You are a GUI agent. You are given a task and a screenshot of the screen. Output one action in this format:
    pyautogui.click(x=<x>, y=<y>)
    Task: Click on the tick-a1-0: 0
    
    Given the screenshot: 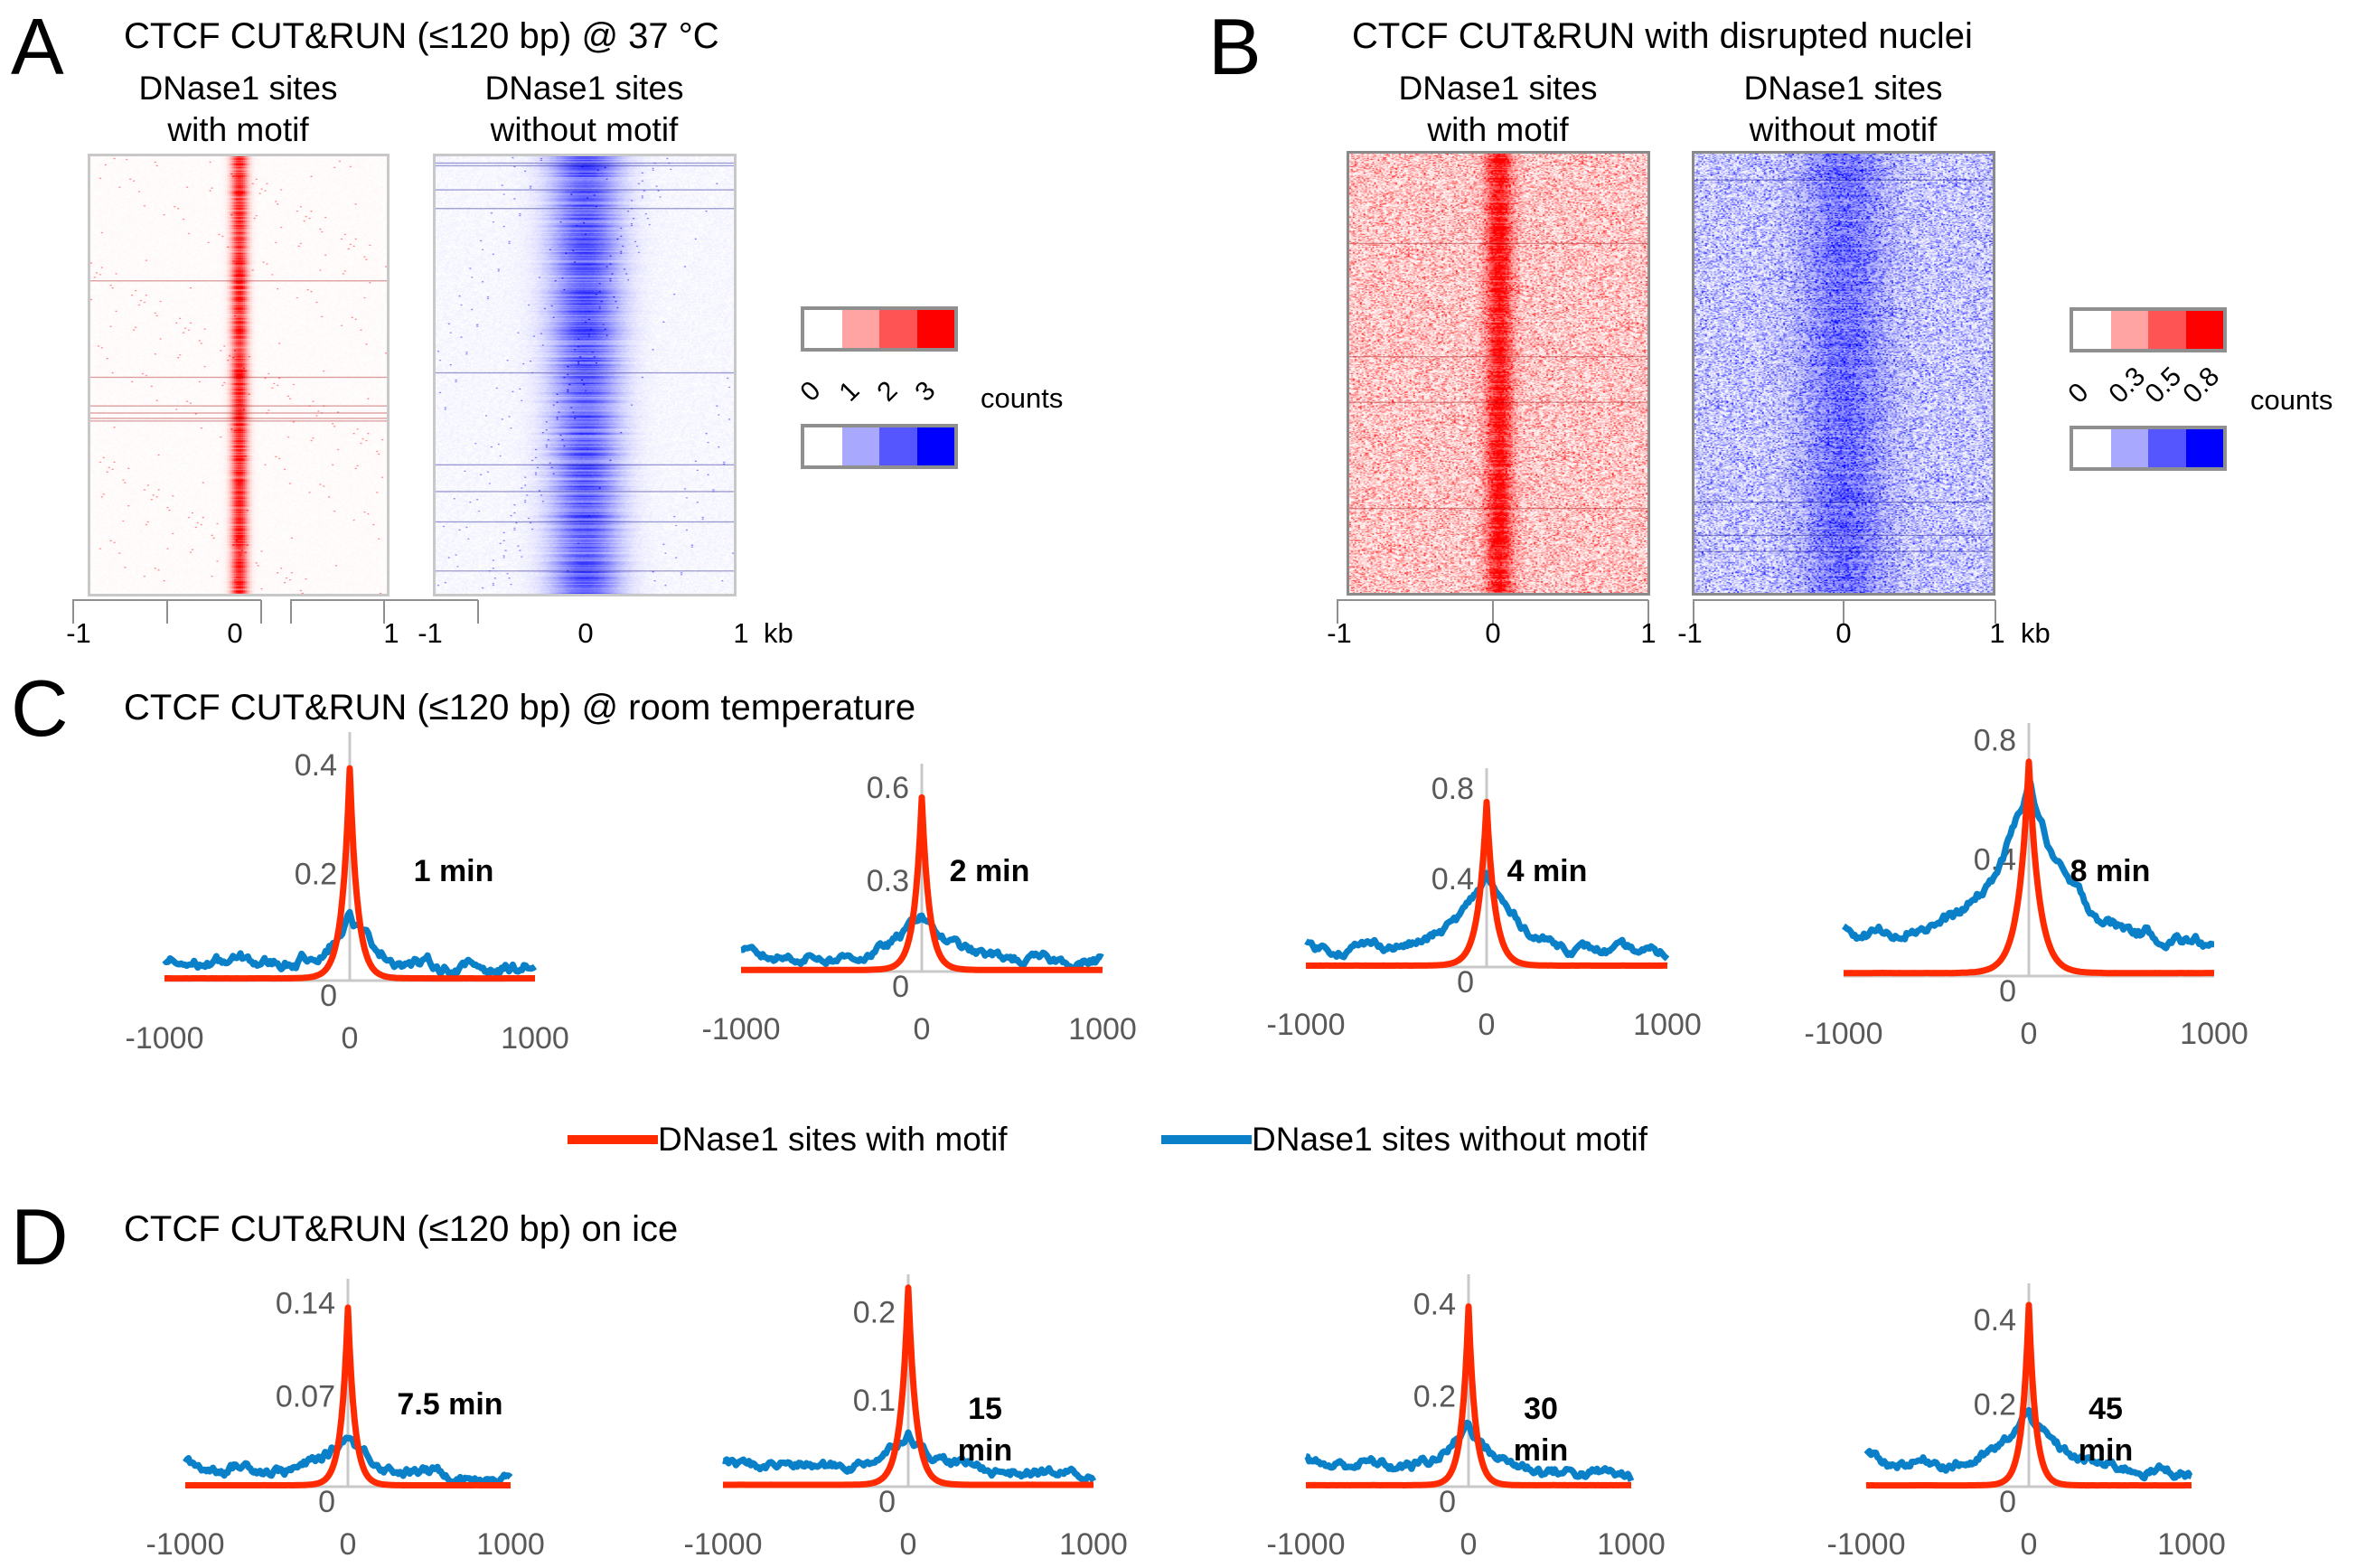 What is the action you would take?
    pyautogui.click(x=235, y=633)
    